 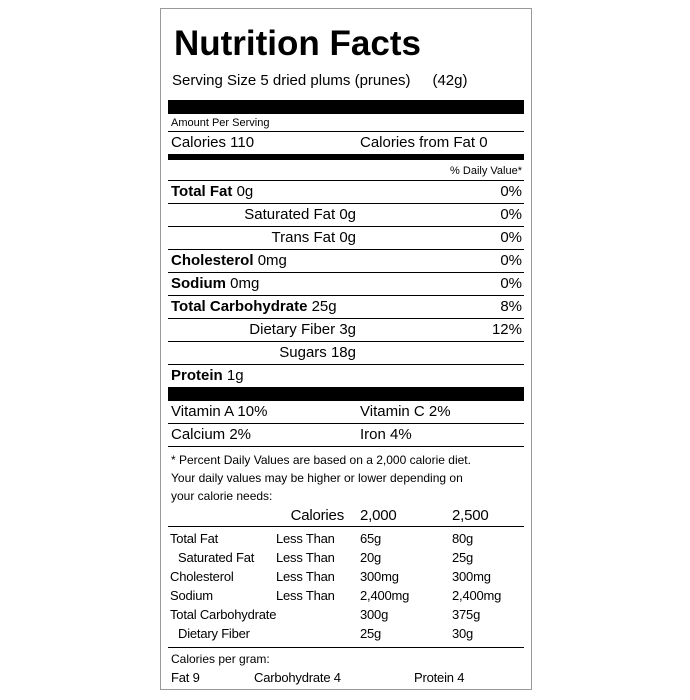 I want to click on nutrient-label: Protein 1g, so click(x=207, y=376).